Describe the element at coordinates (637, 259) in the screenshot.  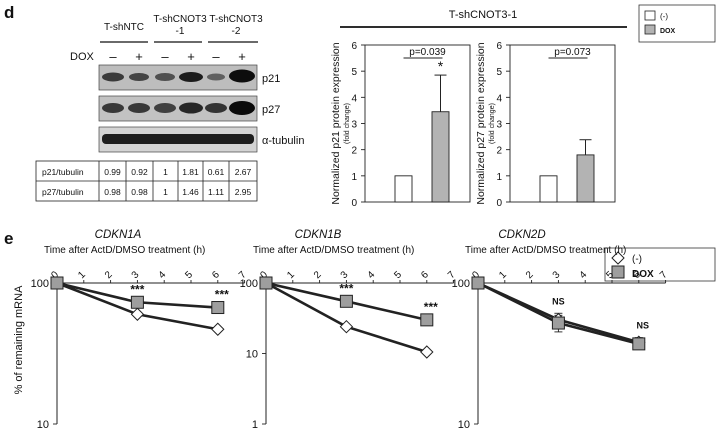
I see `legend-e-label-neg: (-)` at that location.